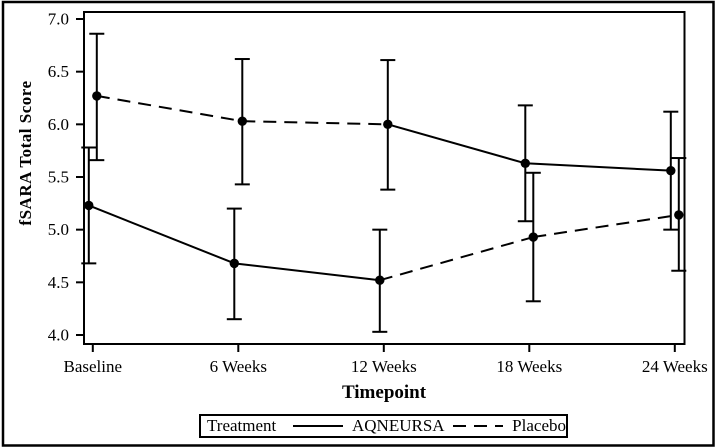 This screenshot has height=448, width=716. I want to click on y-tick-label: 4.5, so click(58, 282).